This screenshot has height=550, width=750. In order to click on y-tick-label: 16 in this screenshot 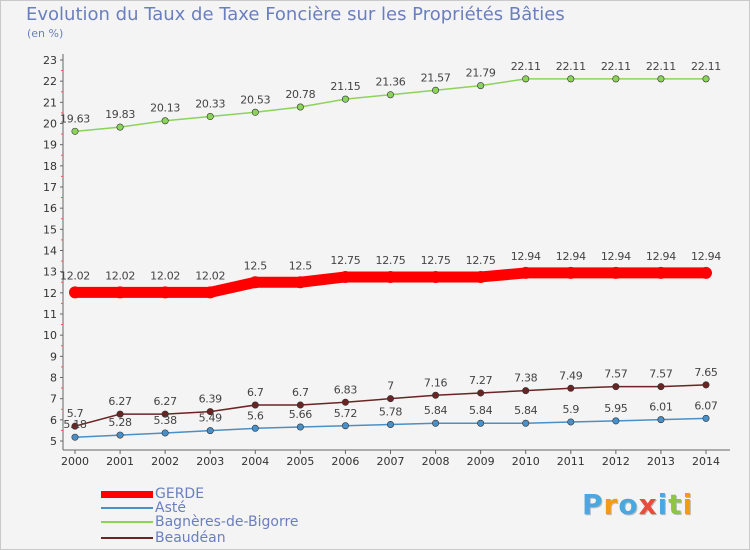, I will do `click(50, 208)`.